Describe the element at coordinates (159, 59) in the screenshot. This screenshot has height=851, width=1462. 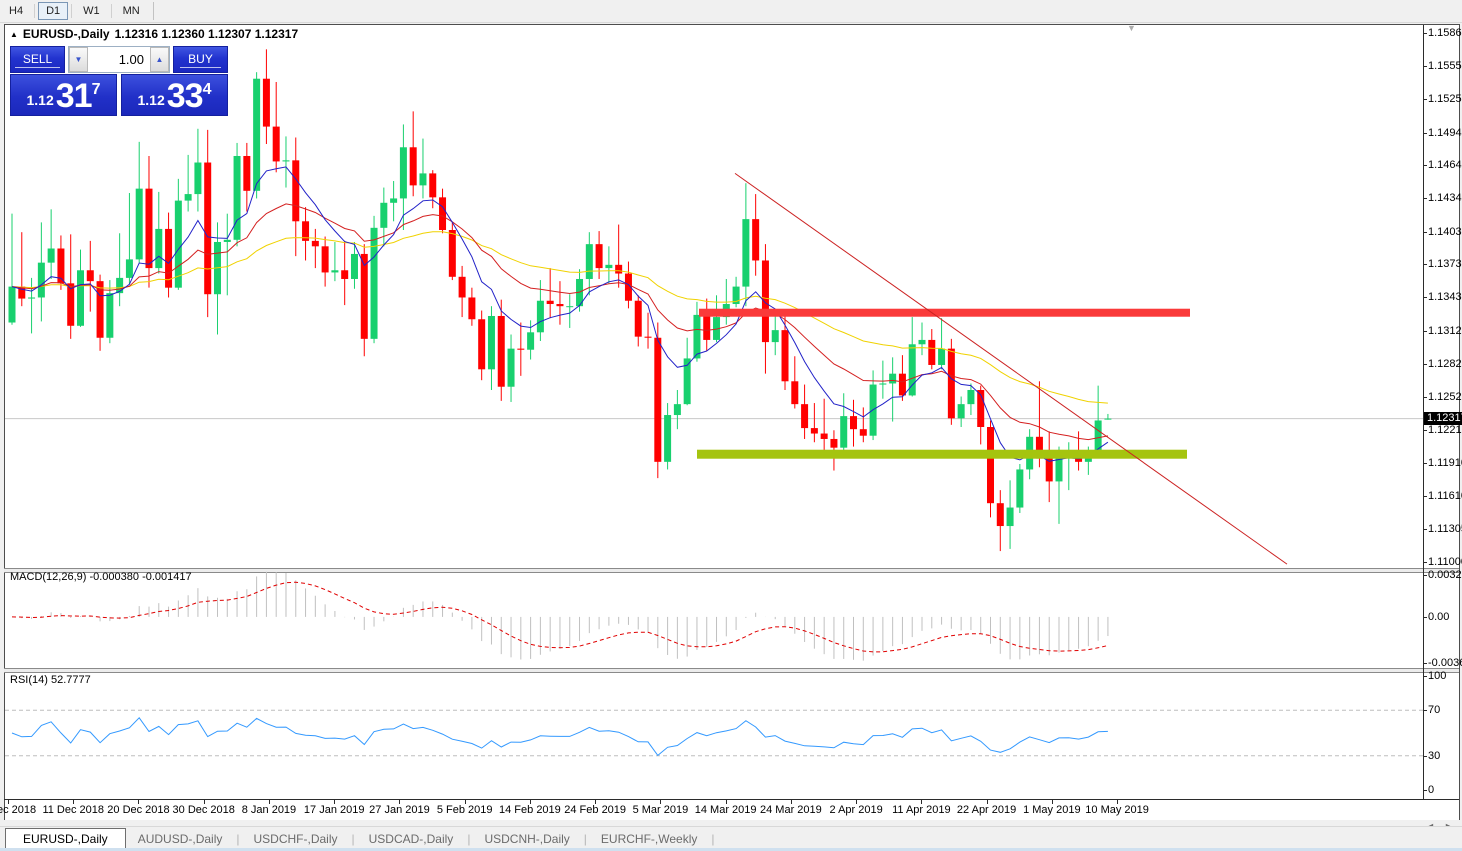
I see `volume-increase-button: ▲` at that location.